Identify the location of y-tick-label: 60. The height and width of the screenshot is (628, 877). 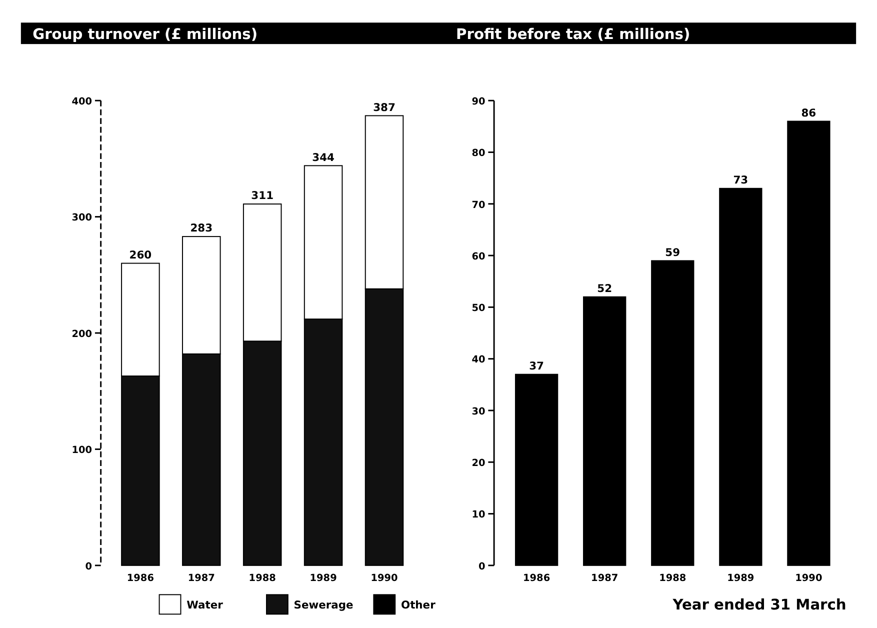
(479, 256).